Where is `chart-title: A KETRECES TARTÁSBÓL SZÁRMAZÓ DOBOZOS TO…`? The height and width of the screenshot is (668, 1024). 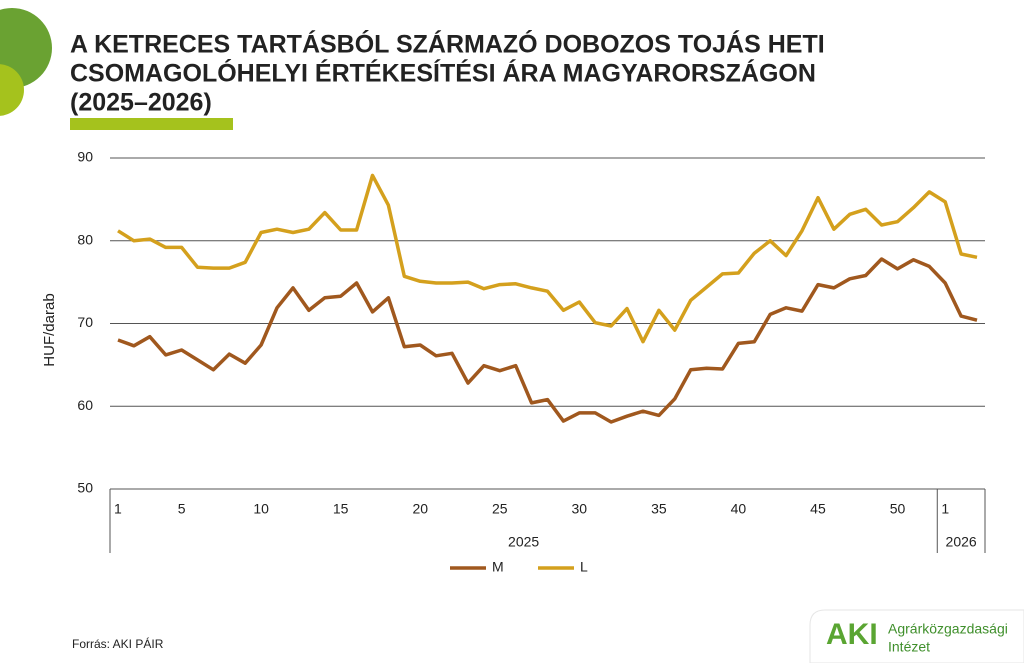 chart-title: A KETRECES TARTÁSBÓL SZÁRMAZÓ DOBOZOS TO… is located at coordinates (447, 44).